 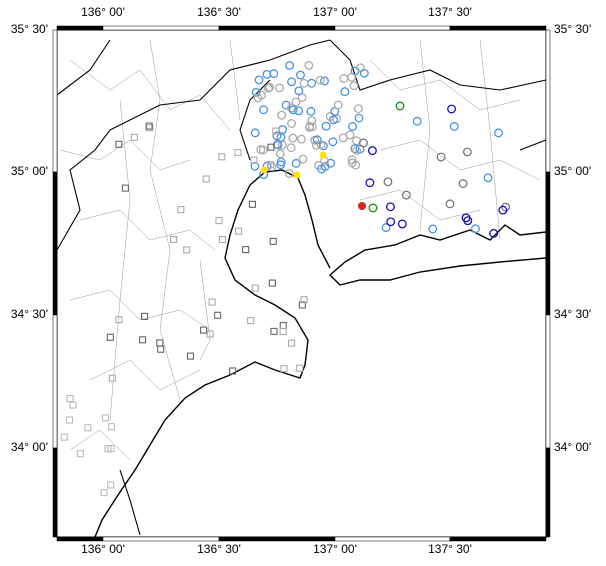 What do you see at coordinates (335, 549) in the screenshot?
I see `longitude-label: 137° 00'` at bounding box center [335, 549].